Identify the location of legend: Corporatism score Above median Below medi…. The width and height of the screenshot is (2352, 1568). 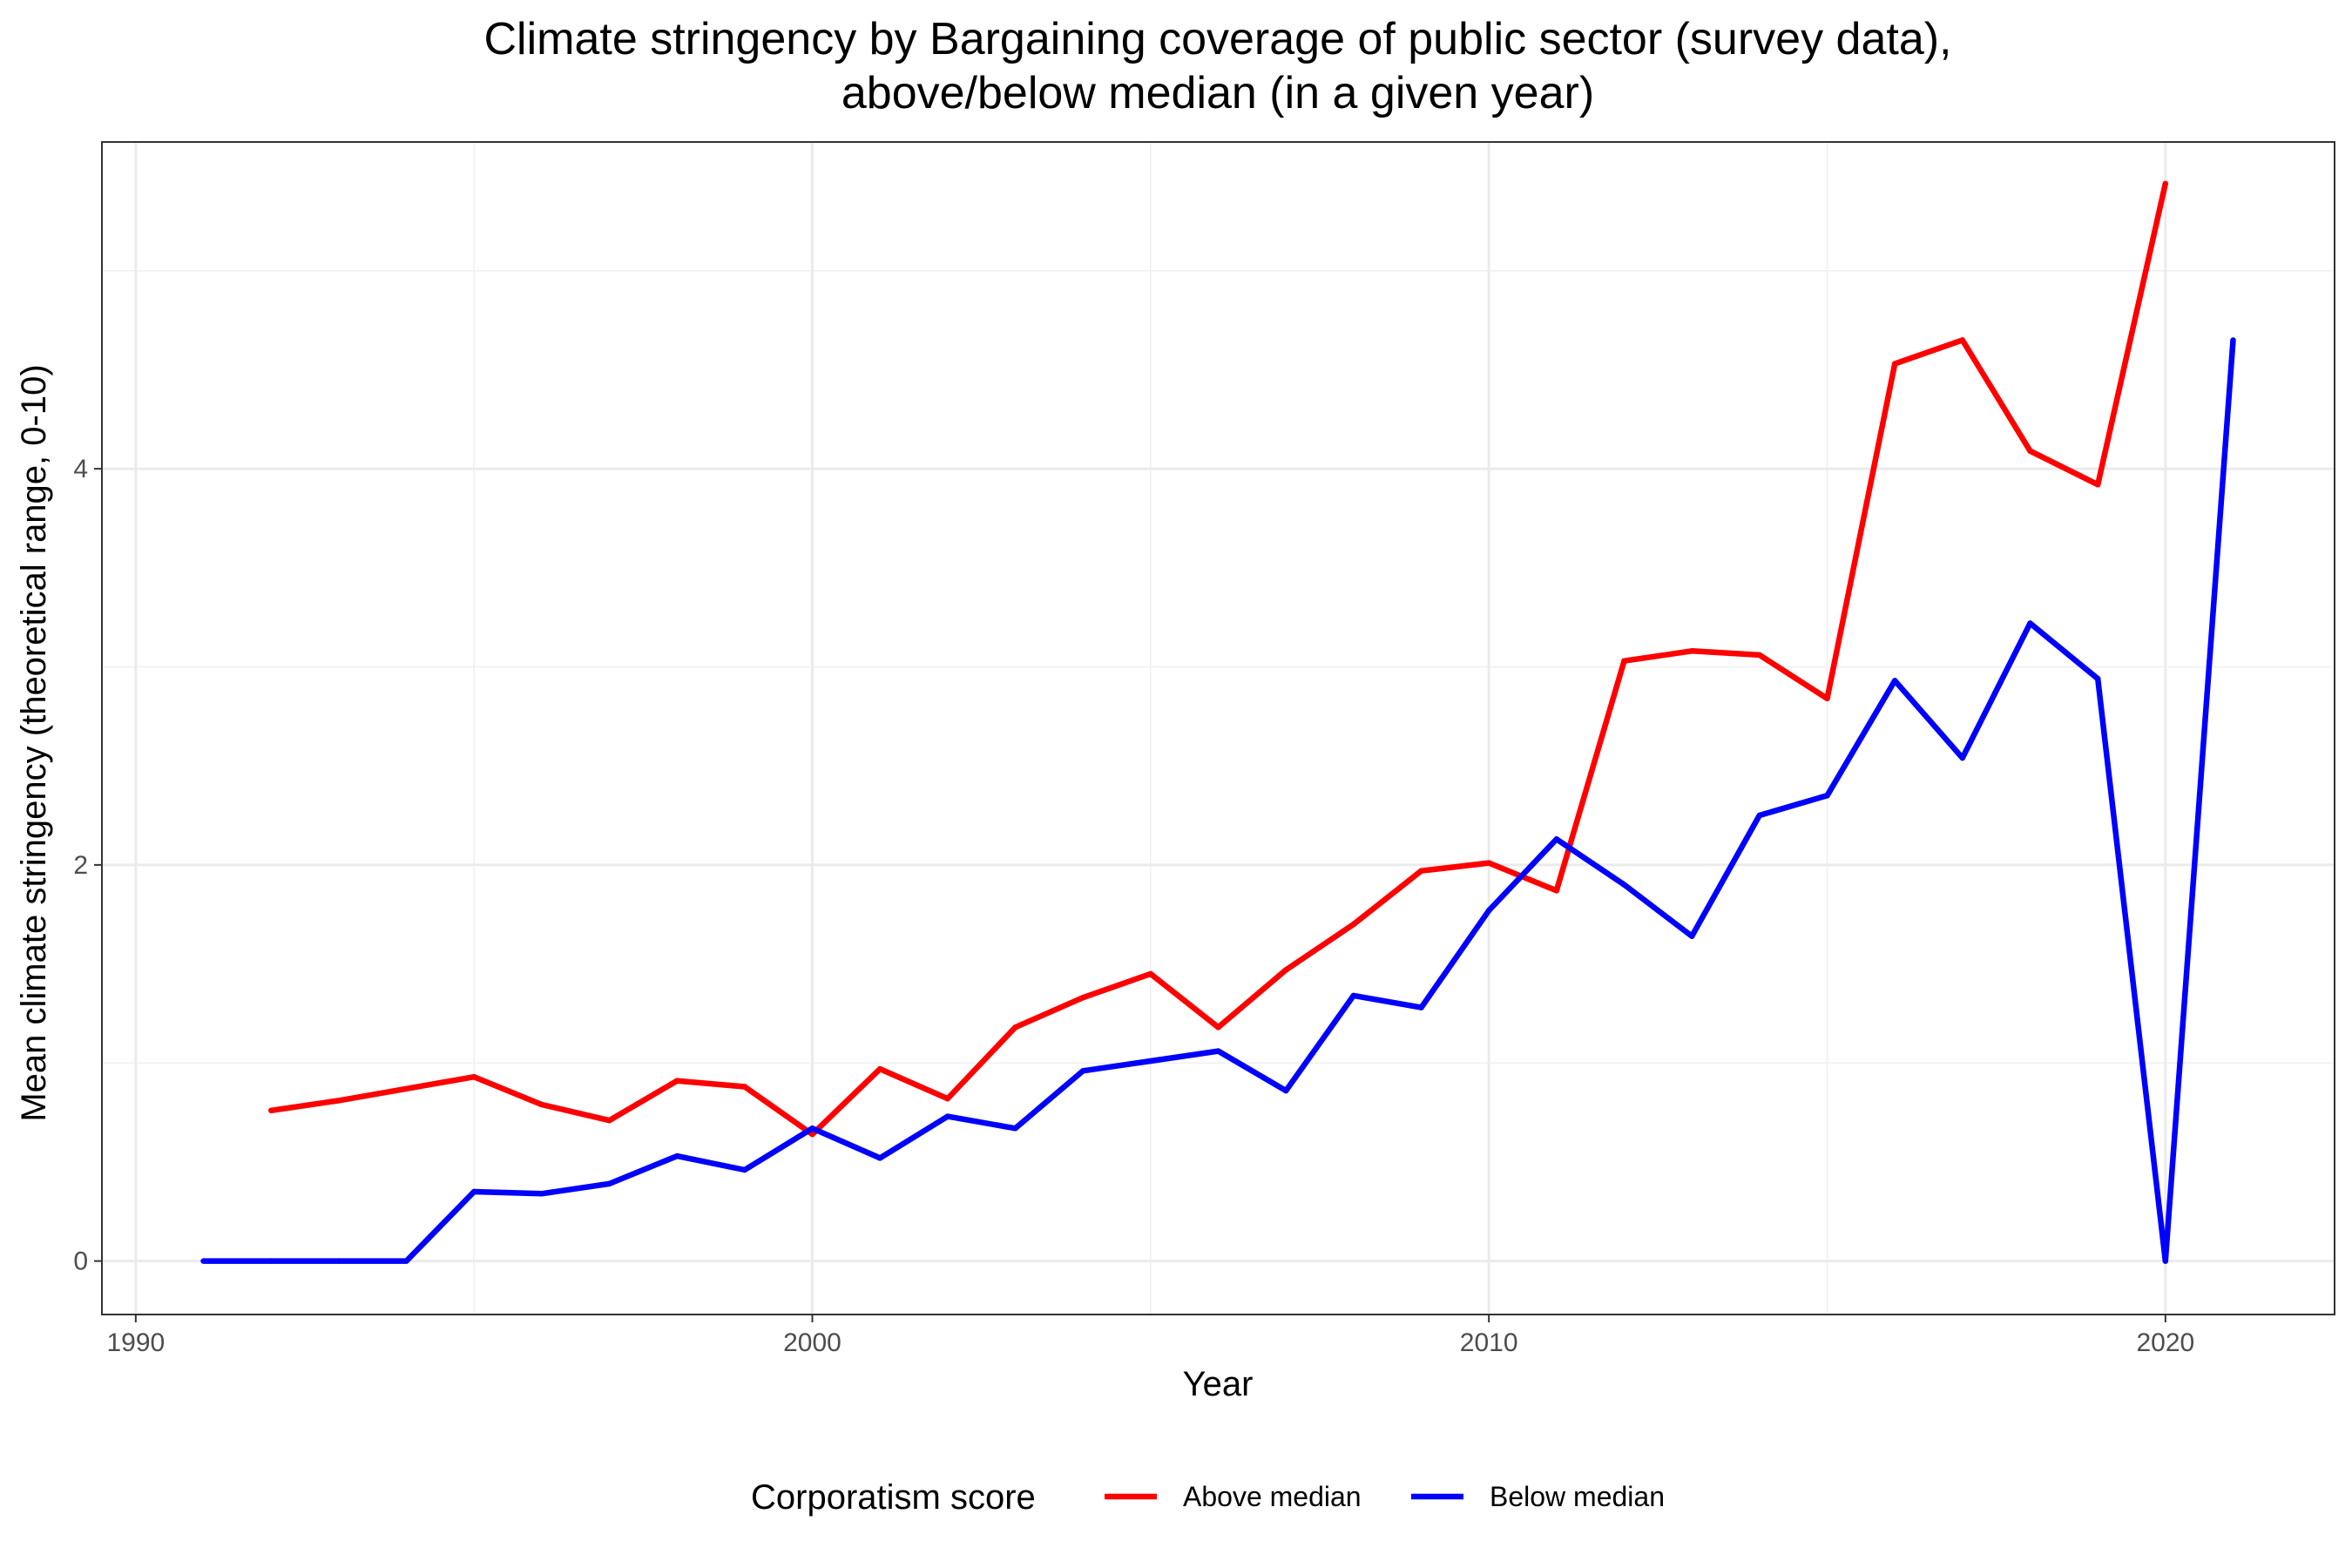
(1208, 1497).